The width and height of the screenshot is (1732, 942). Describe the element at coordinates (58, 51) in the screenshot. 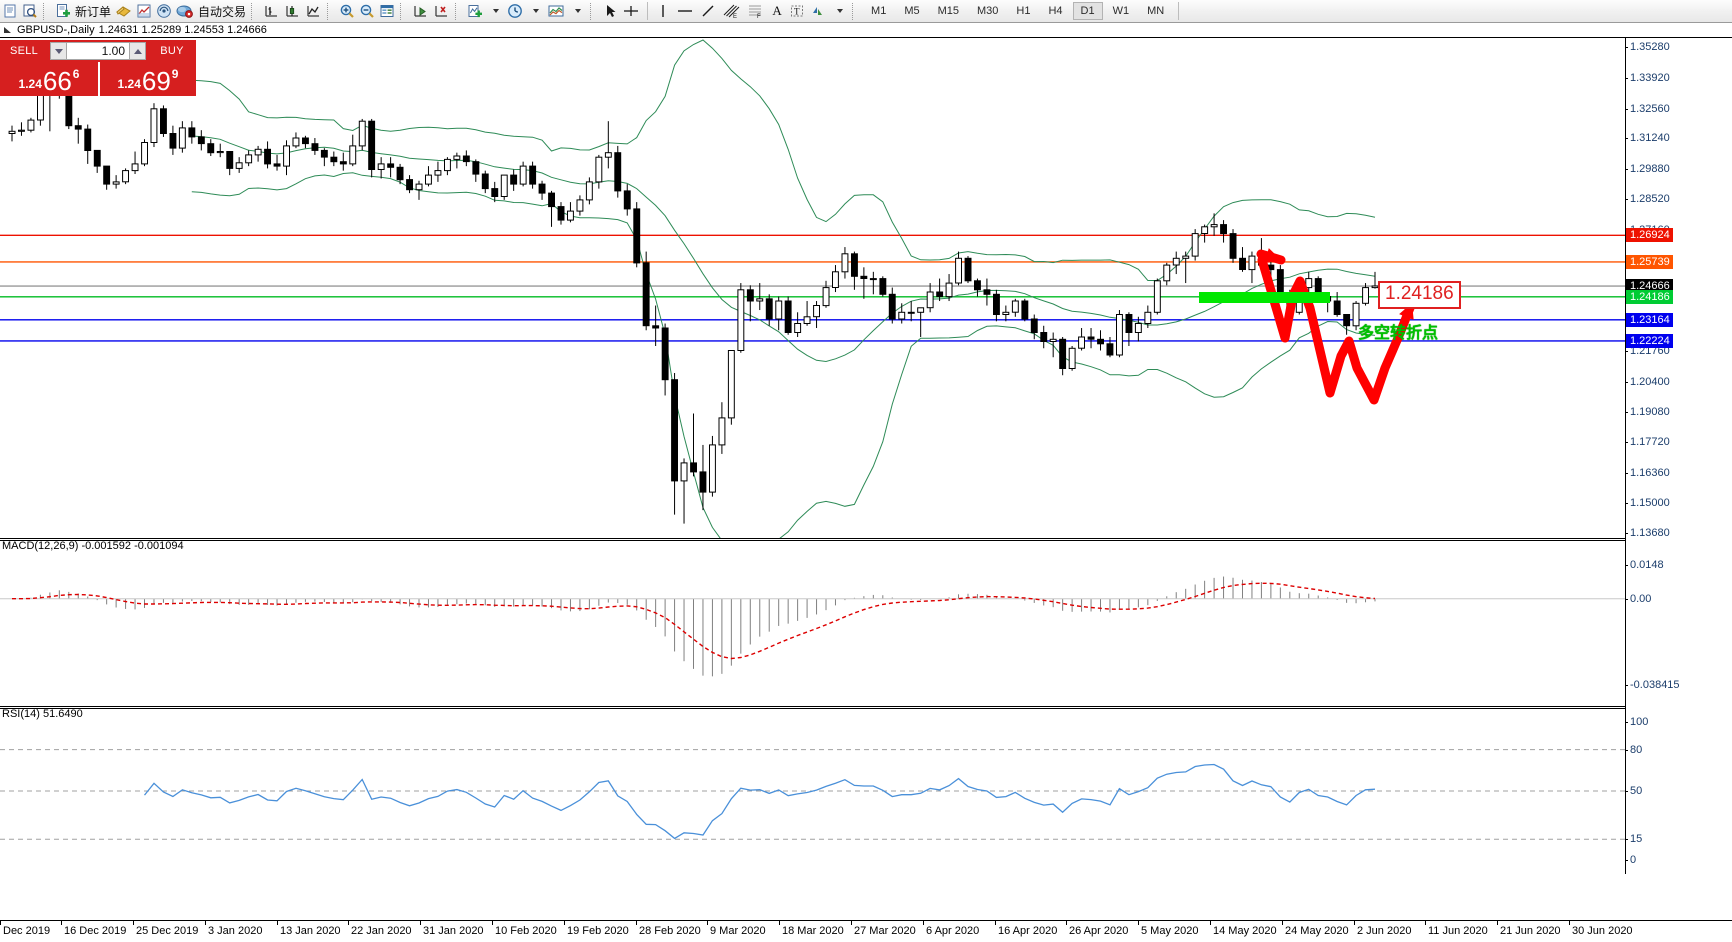

I see `volume-decrement-button` at that location.